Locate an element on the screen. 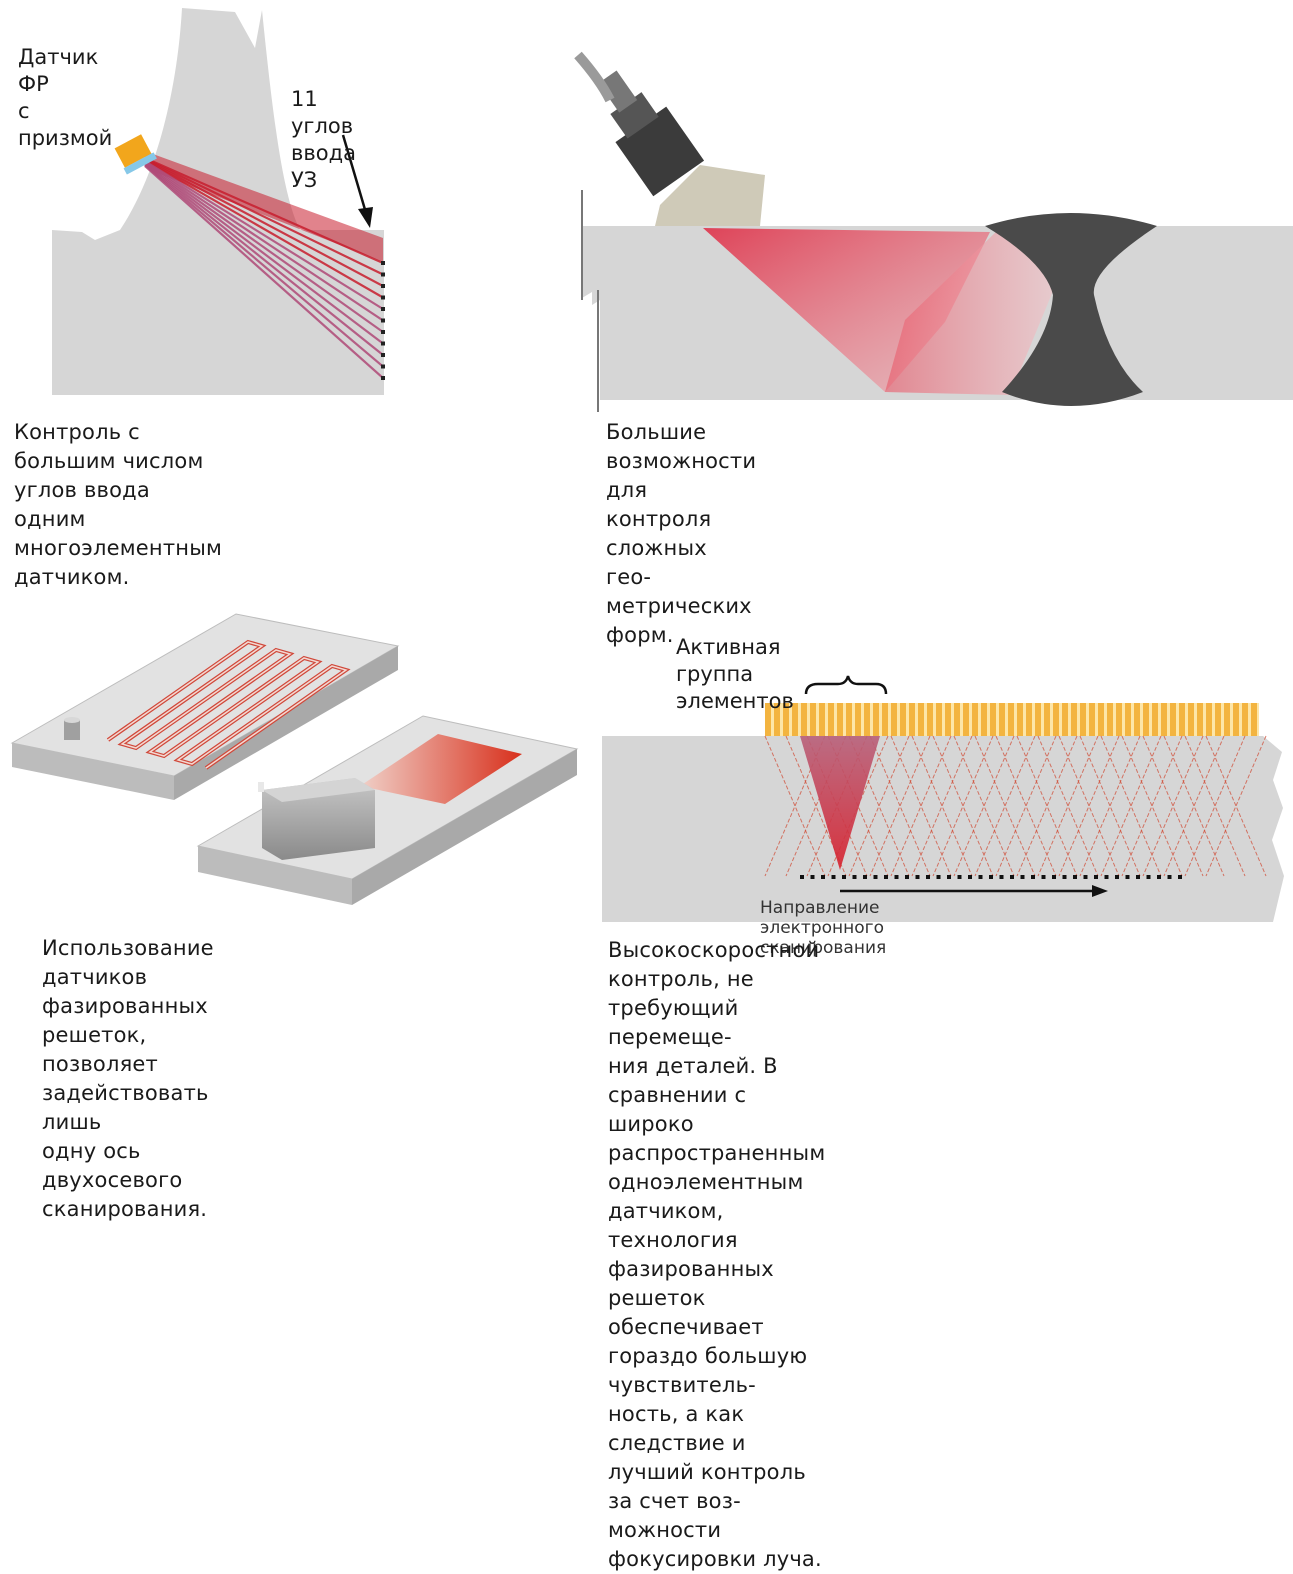 This screenshot has height=1574, width=1293. angles-label-line2: ввода УЗ is located at coordinates (323, 166).